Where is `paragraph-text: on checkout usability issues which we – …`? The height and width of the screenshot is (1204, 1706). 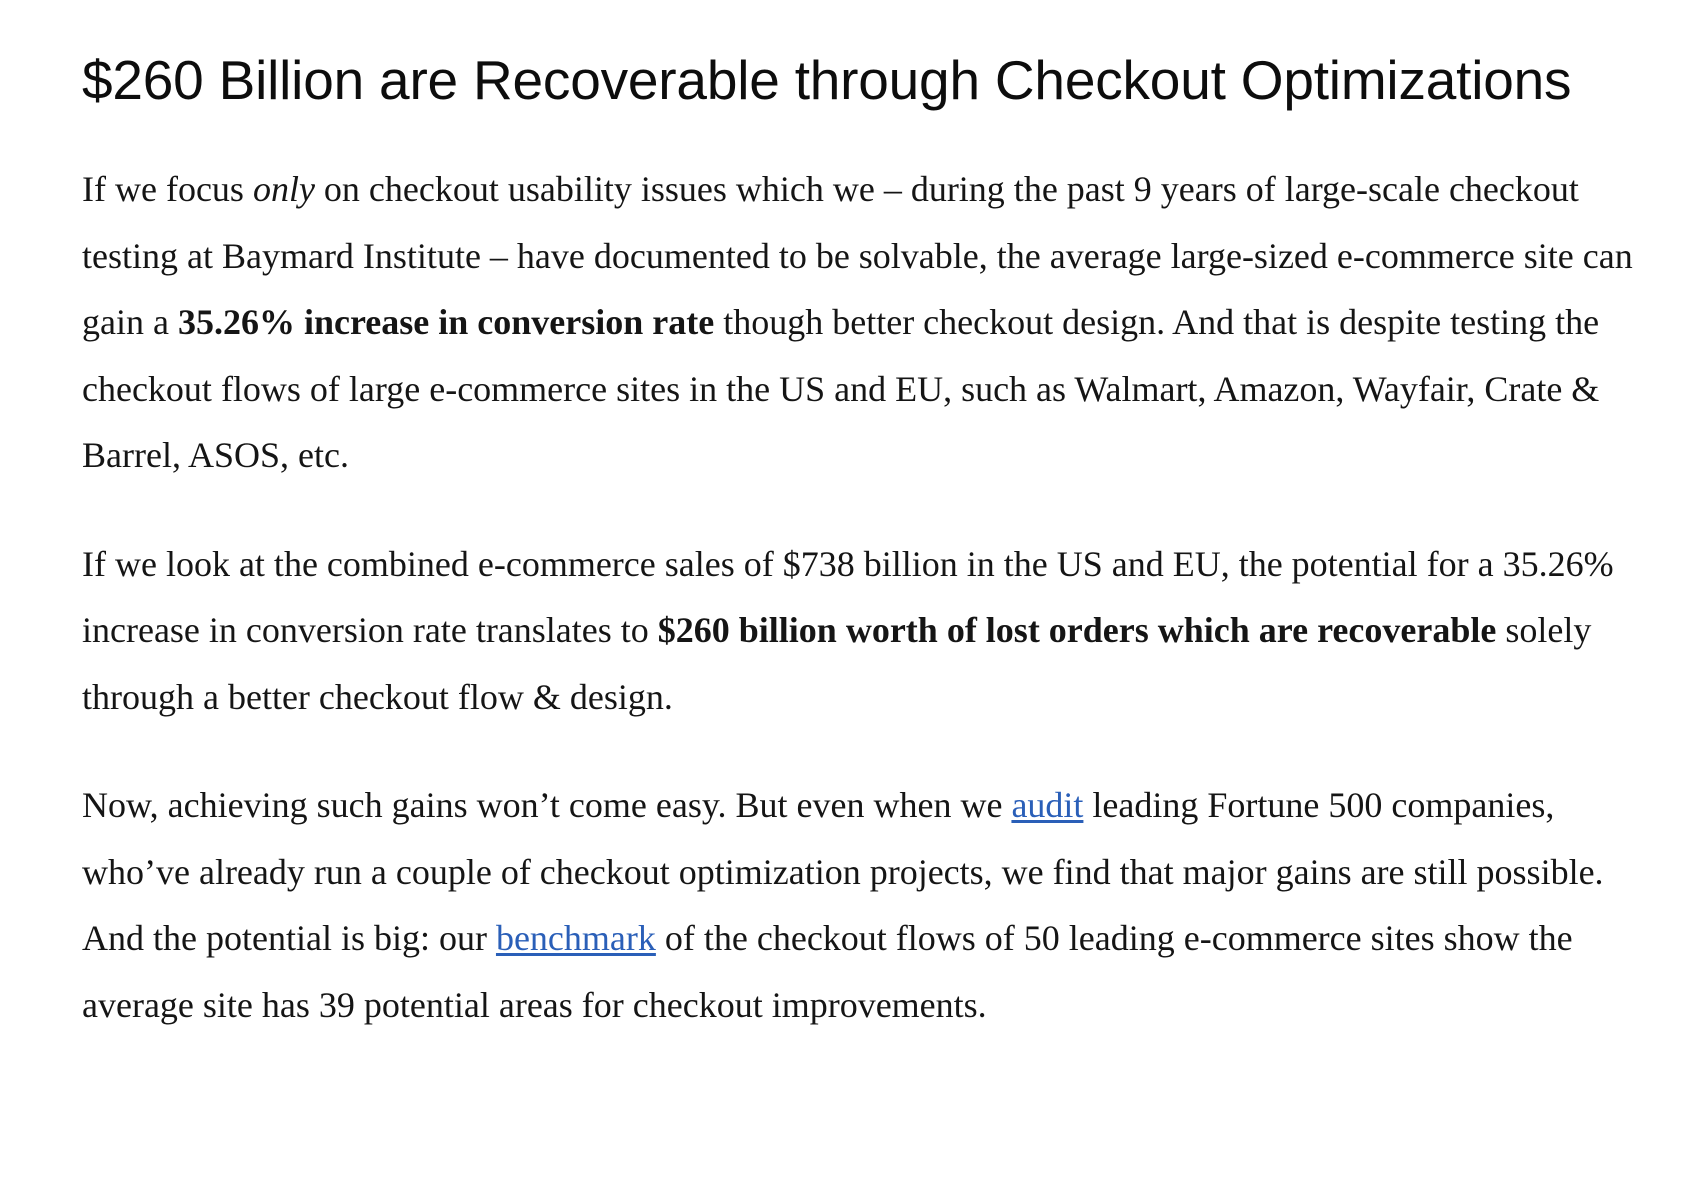 paragraph-text: on checkout usability issues which we – … is located at coordinates (857, 255).